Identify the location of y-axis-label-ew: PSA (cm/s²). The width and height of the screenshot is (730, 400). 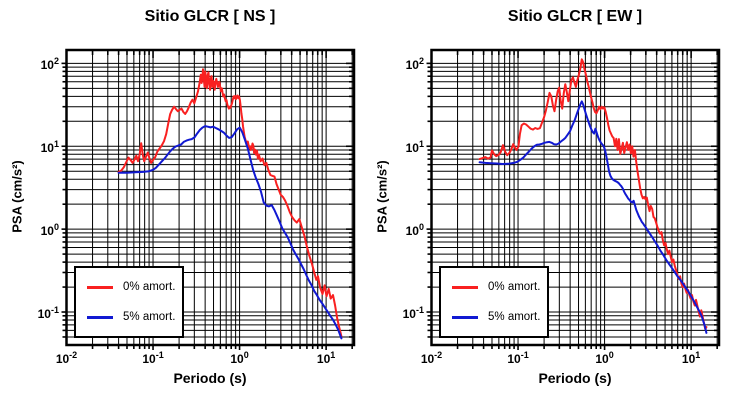
(382, 196).